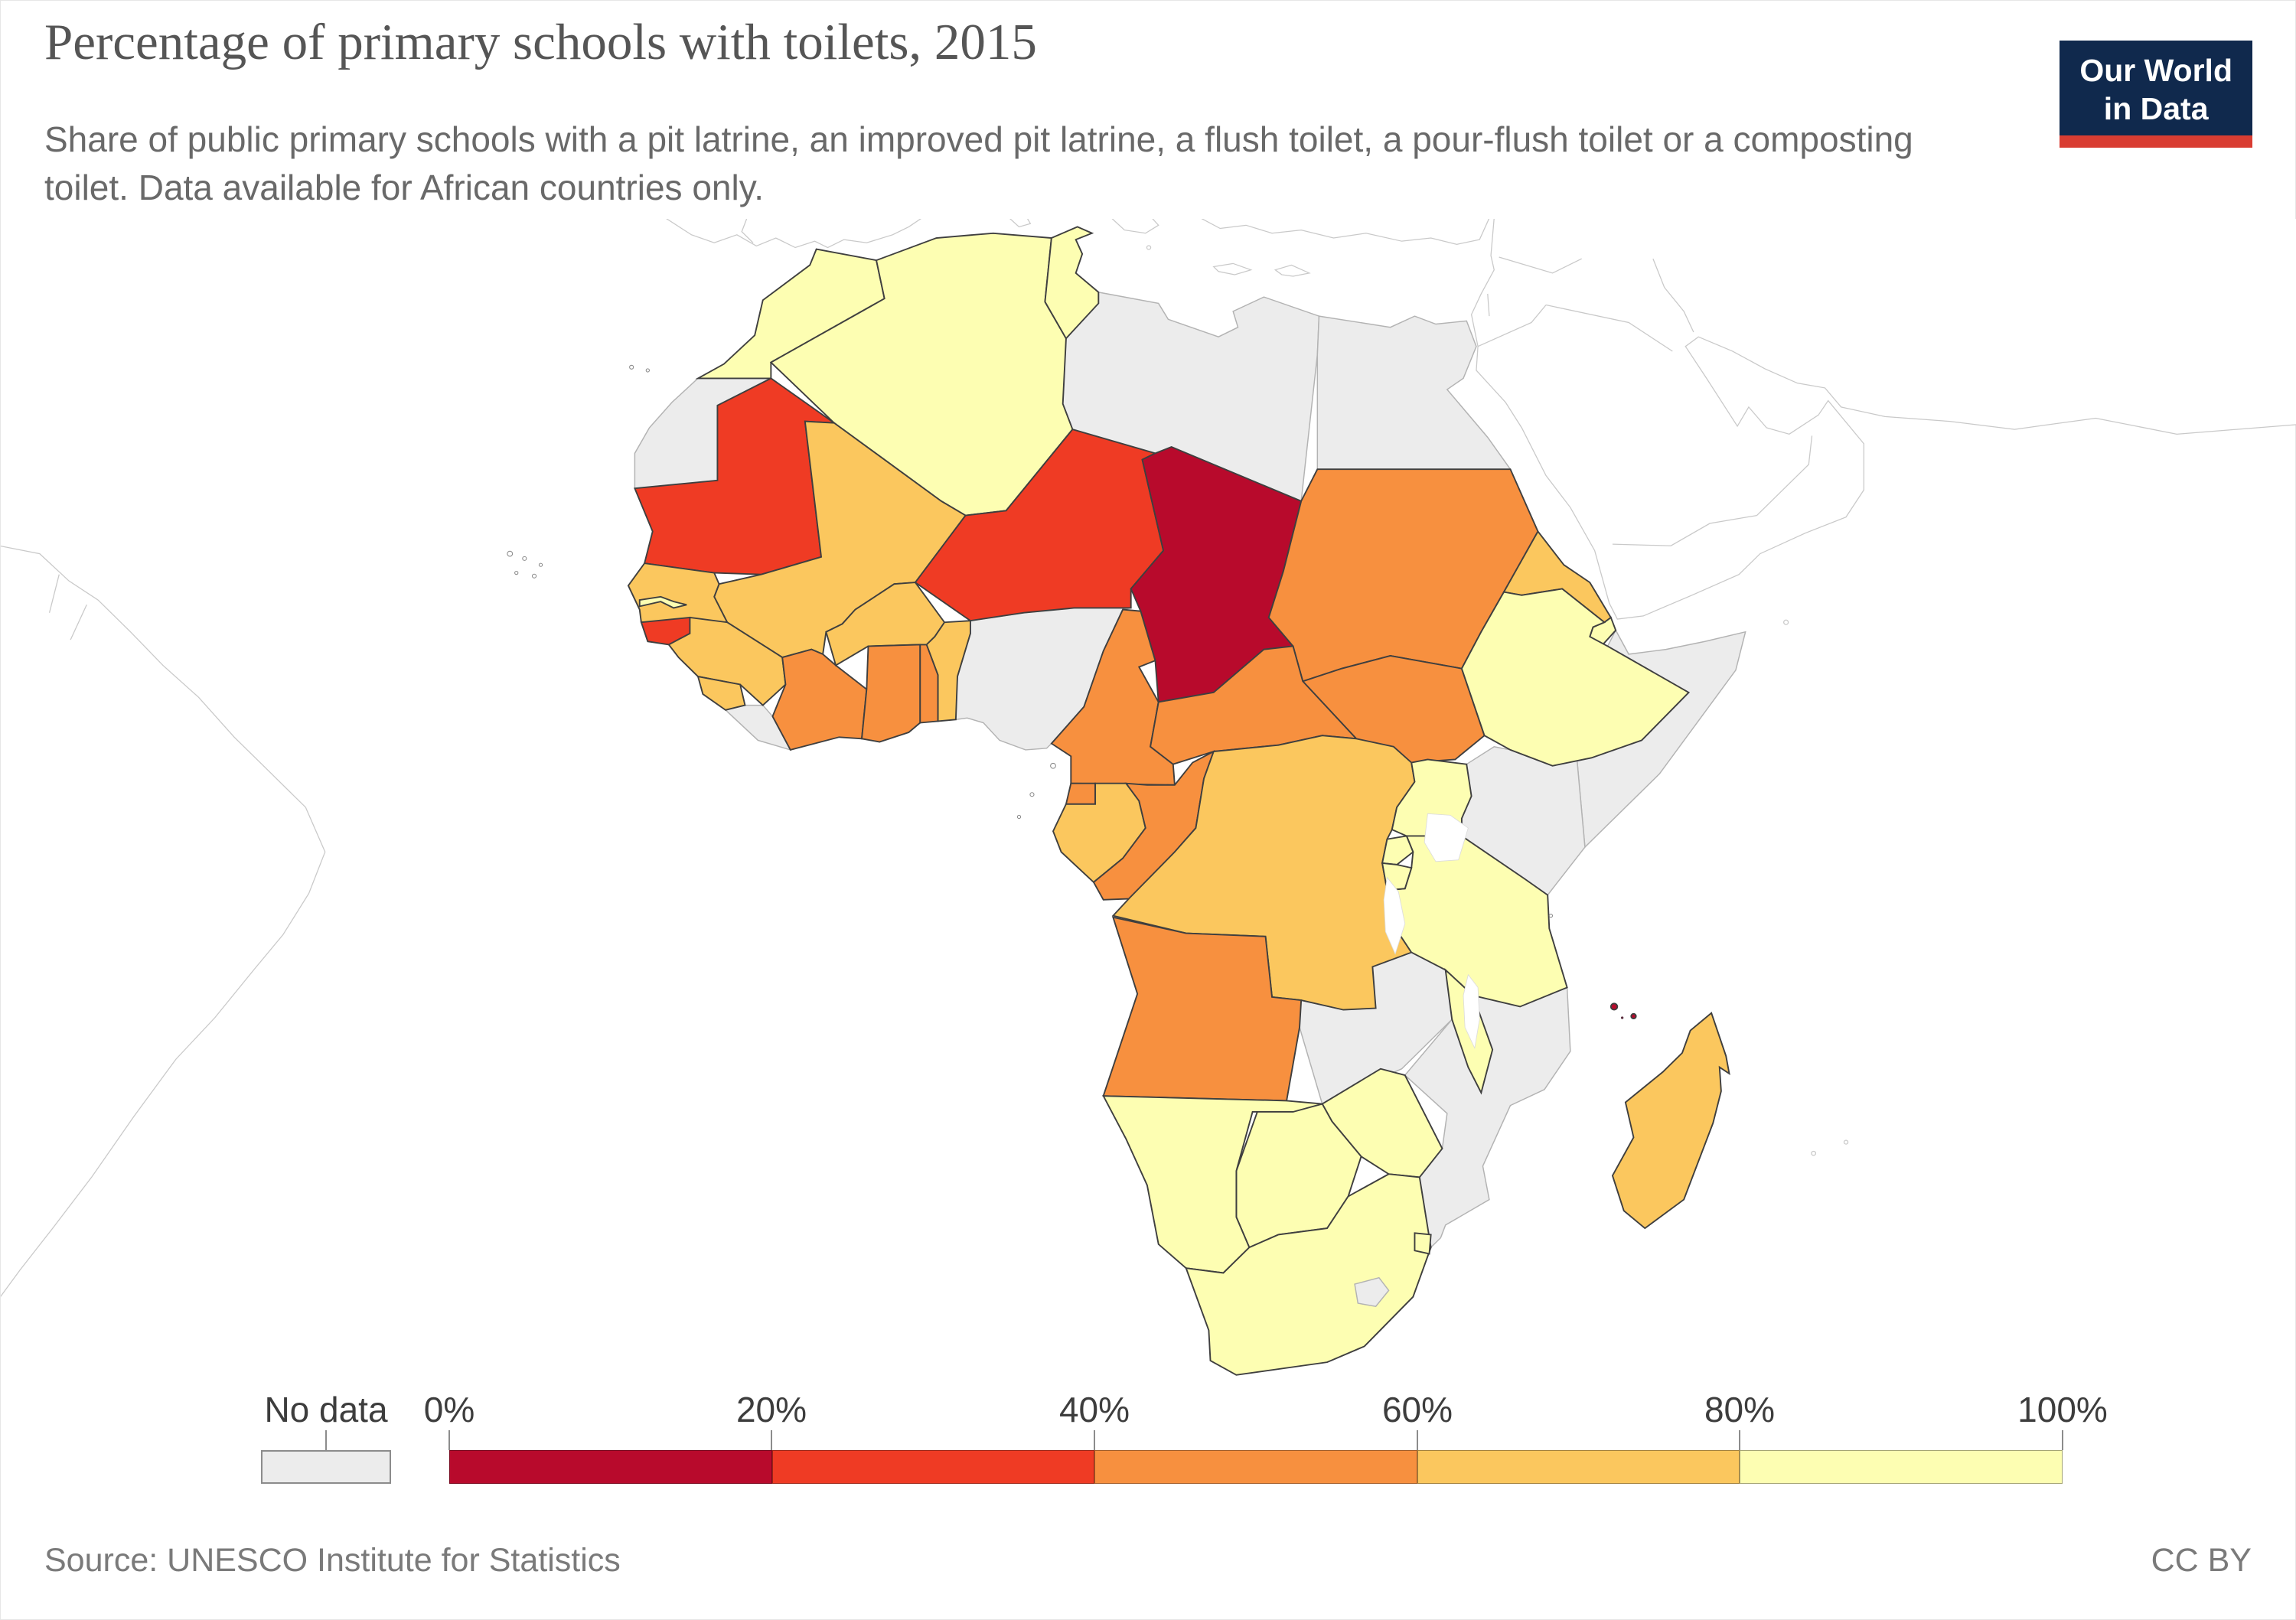 This screenshot has width=2296, height=1620. Describe the element at coordinates (1372, 1292) in the screenshot. I see `country-lesotho` at that location.